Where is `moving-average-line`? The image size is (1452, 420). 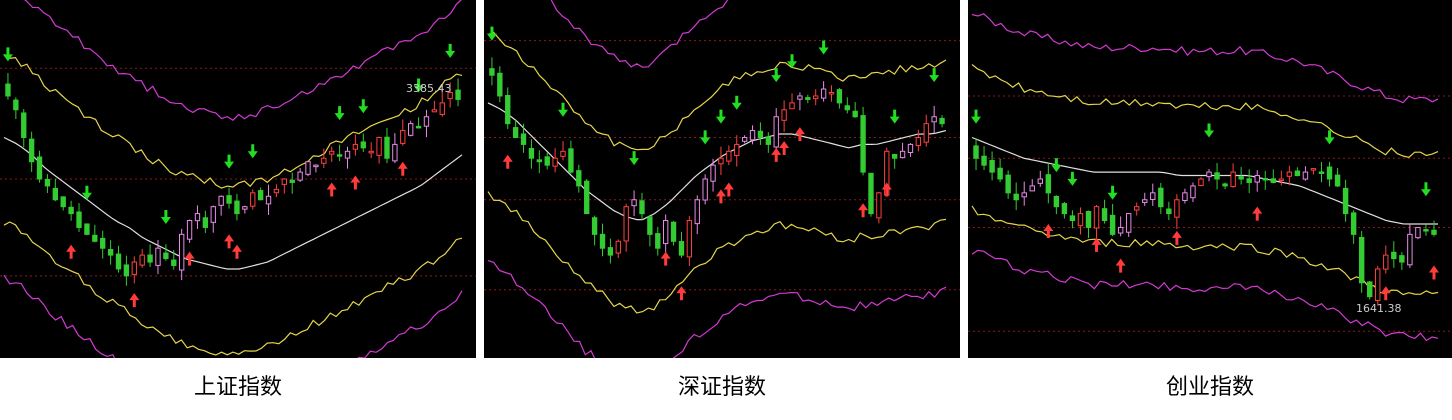
moving-average-line is located at coordinates (233, 203).